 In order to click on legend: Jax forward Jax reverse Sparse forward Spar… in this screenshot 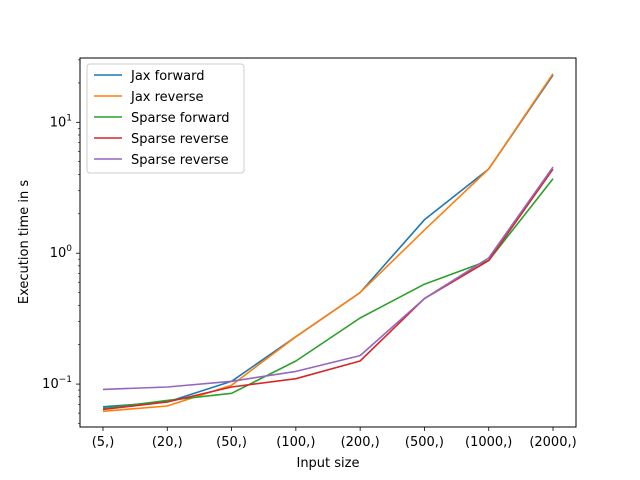, I will do `click(165, 118)`.